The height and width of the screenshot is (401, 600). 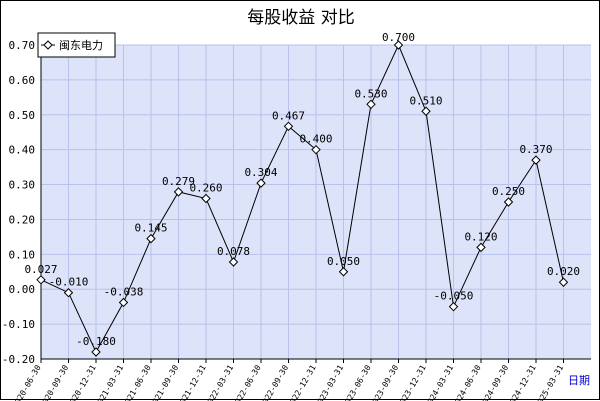 I want to click on x-tick-label: 2022-12-31, so click(x=302, y=382).